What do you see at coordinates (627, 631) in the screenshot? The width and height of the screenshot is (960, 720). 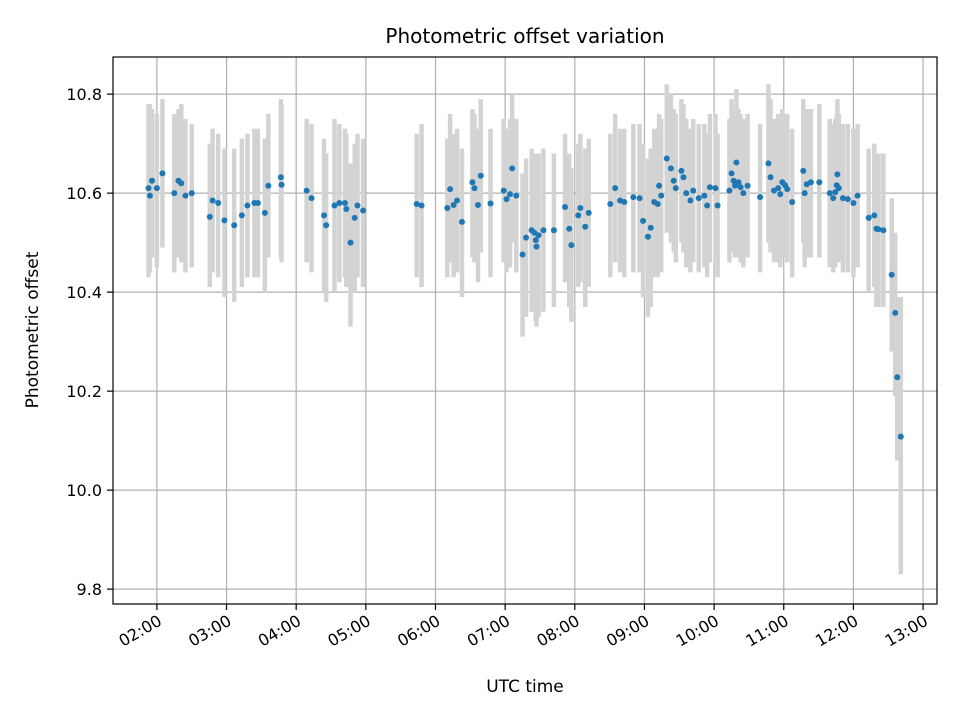 I see `x-tick-label: 09:00` at bounding box center [627, 631].